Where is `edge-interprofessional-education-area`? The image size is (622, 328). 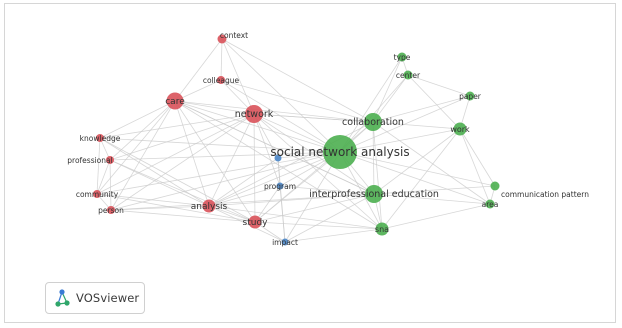 edge-interprofessional-education-area is located at coordinates (432, 199).